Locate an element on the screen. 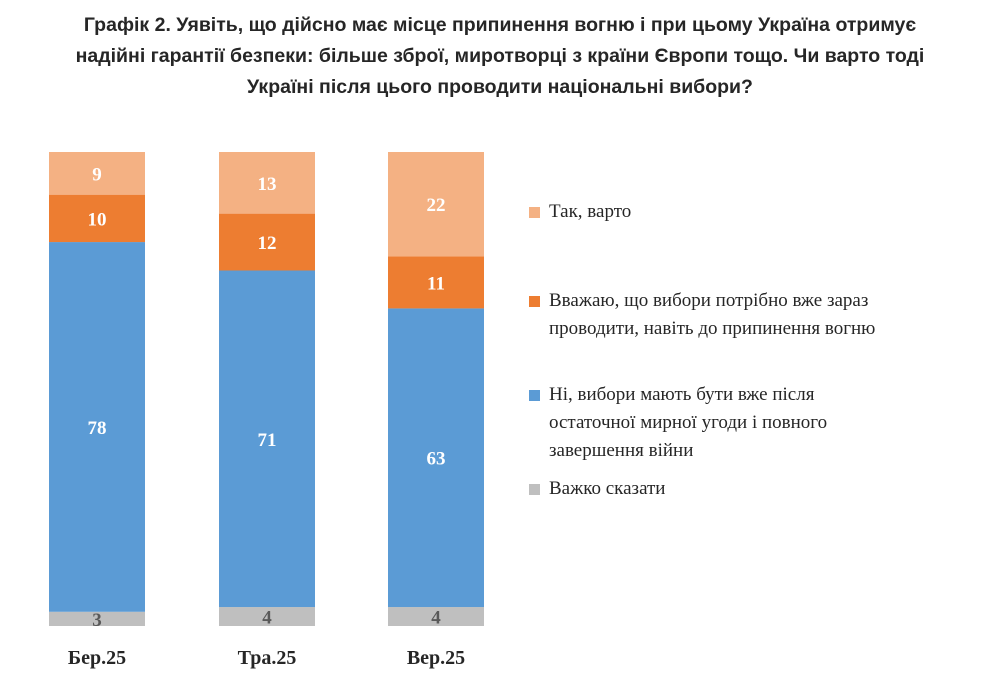  data-label-0-0: 3 is located at coordinates (97, 620).